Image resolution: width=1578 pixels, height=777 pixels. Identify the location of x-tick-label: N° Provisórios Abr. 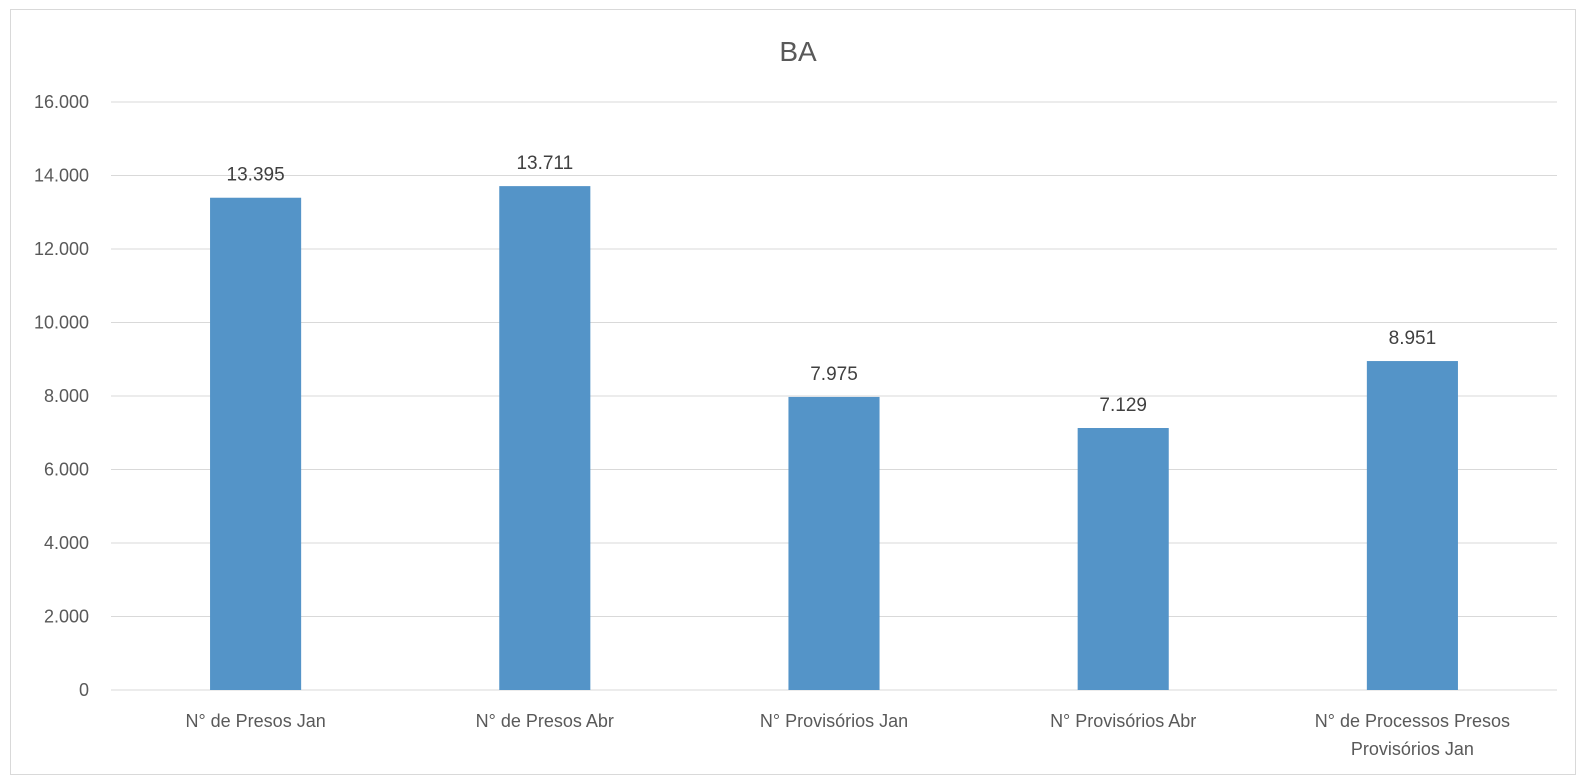
(1123, 721).